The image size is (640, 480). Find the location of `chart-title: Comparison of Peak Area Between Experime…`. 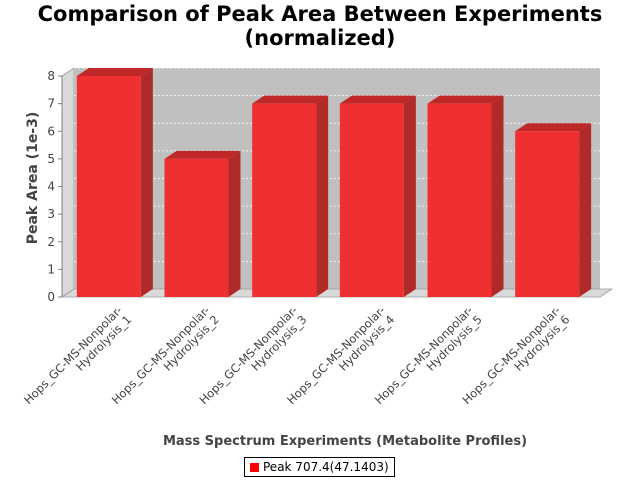

chart-title: Comparison of Peak Area Between Experime… is located at coordinates (320, 26).